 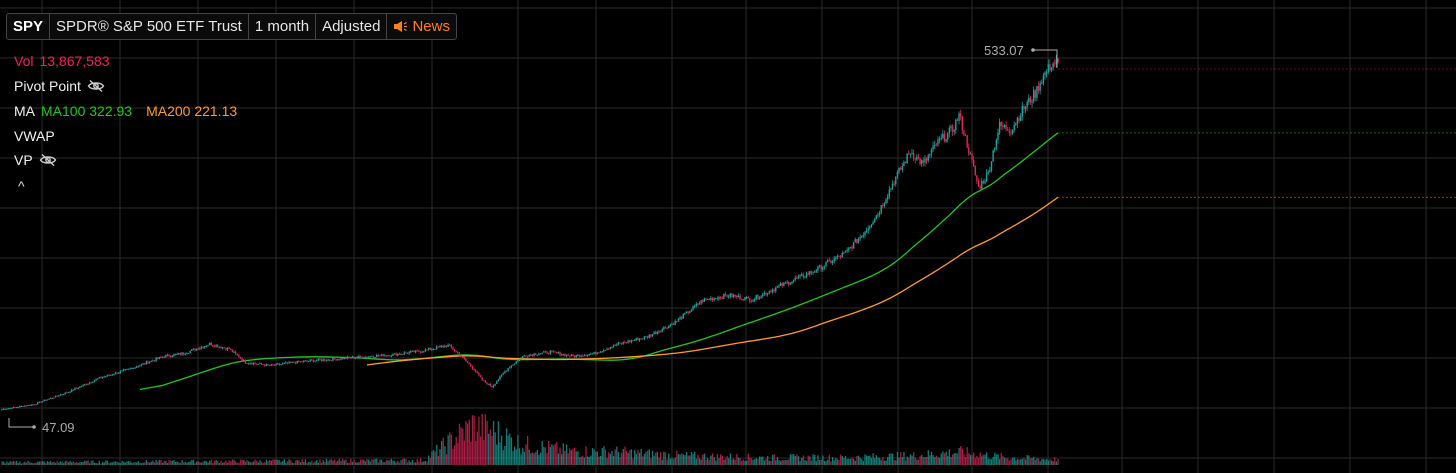 What do you see at coordinates (125, 111) in the screenshot?
I see `ma-legend: MA MA100 322.93 MA200 221.13` at bounding box center [125, 111].